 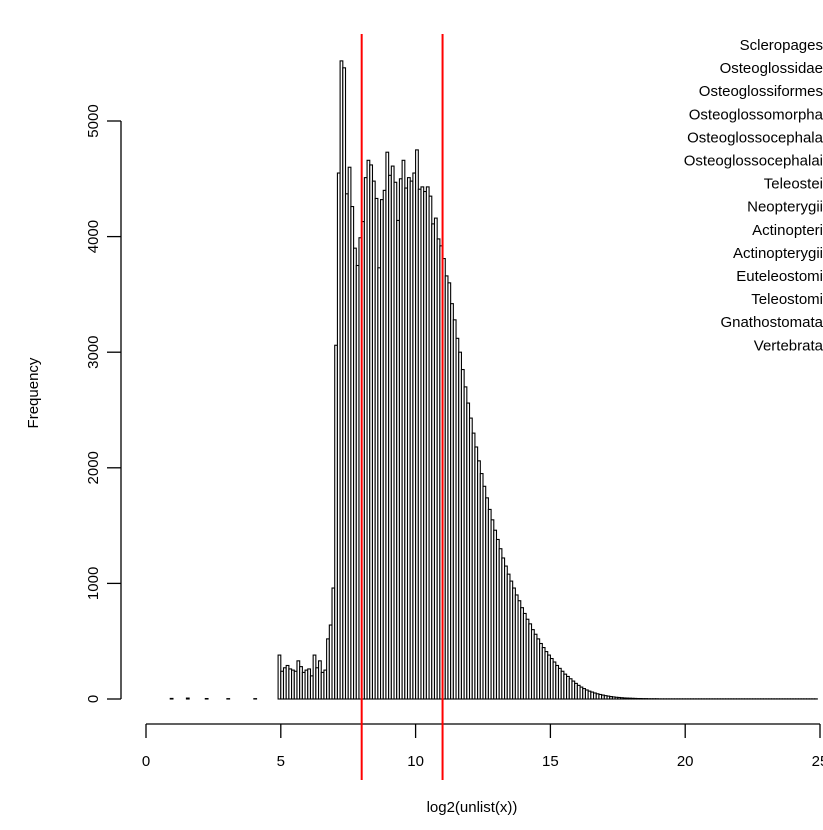 I want to click on x-tick-label: 25, so click(x=817, y=761).